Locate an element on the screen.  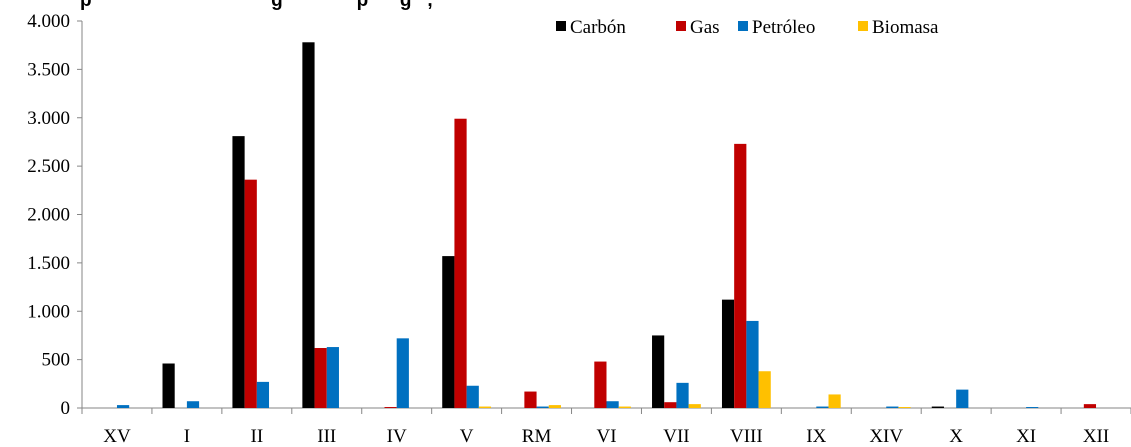
y-tick-label: 4.000 is located at coordinates (48, 21).